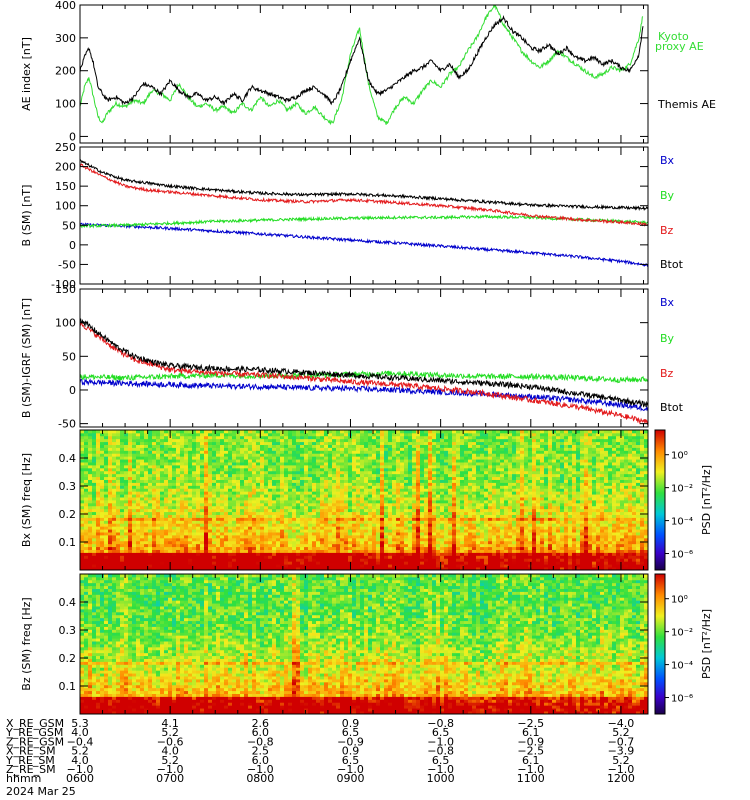 The width and height of the screenshot is (750, 800). I want to click on series-line-btot, so click(364, 185).